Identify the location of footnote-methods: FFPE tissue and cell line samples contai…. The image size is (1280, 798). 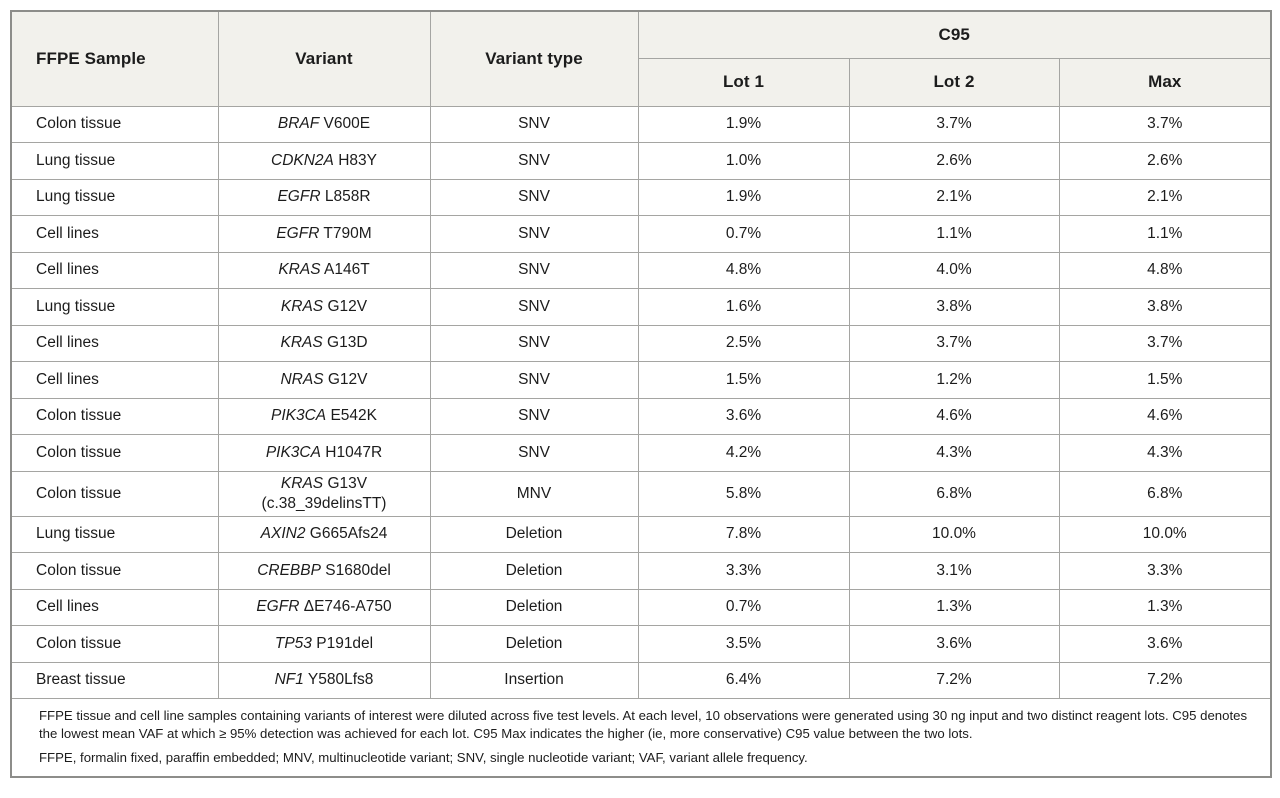
(643, 724).